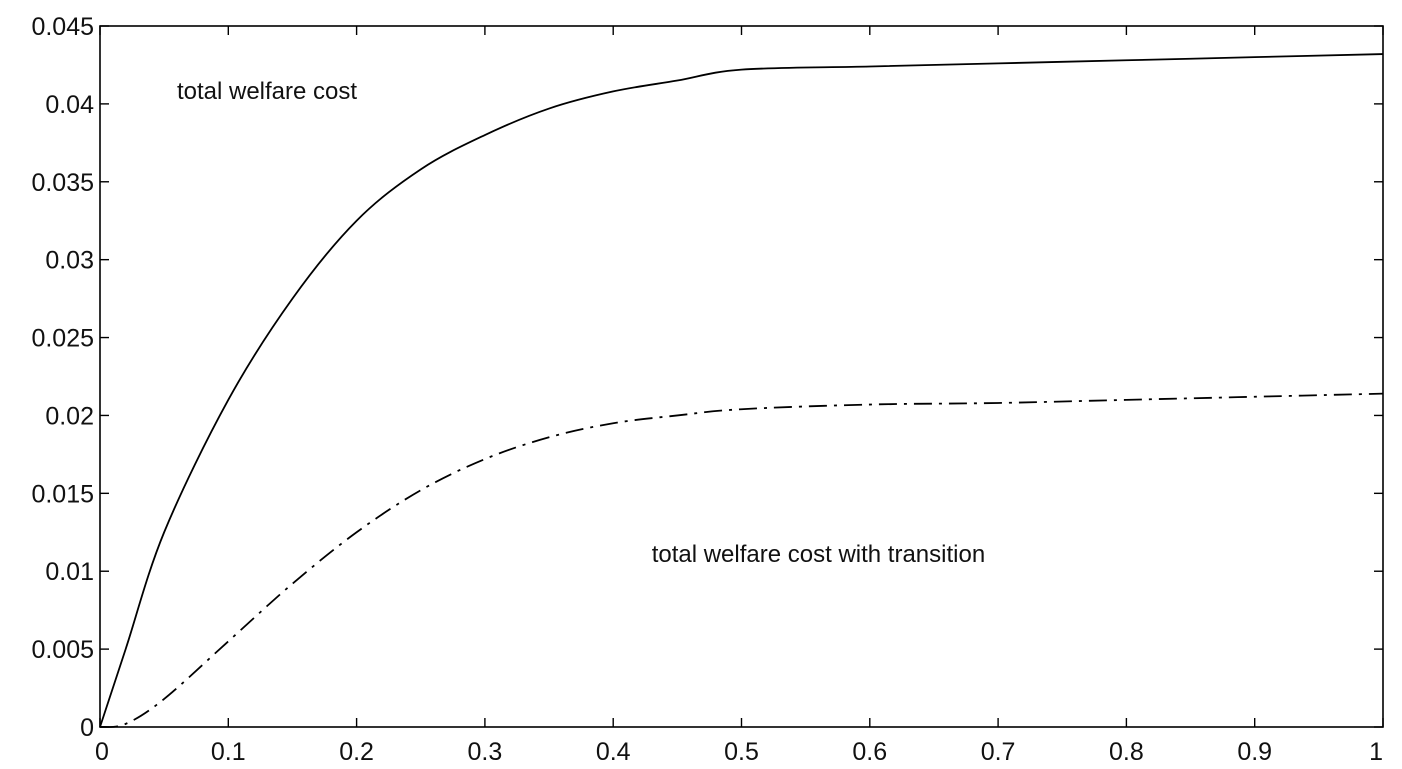 The image size is (1402, 769). What do you see at coordinates (62, 339) in the screenshot?
I see `y-tick-label: 0.025` at bounding box center [62, 339].